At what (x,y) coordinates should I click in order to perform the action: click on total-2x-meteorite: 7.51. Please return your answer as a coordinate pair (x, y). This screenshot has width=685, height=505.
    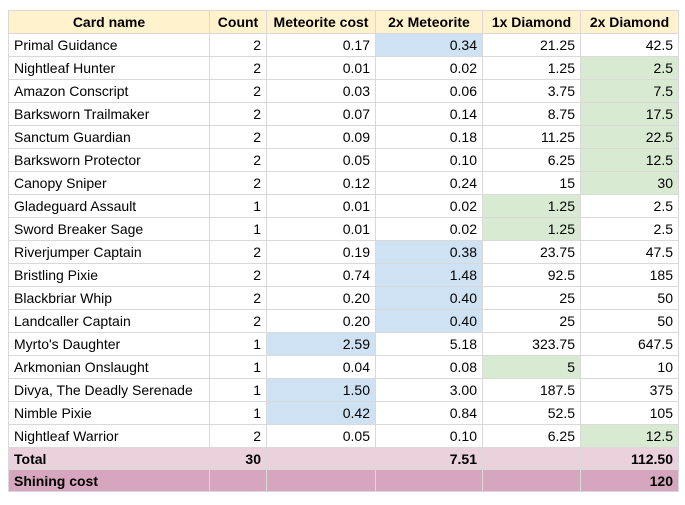
    Looking at the image, I should click on (429, 458).